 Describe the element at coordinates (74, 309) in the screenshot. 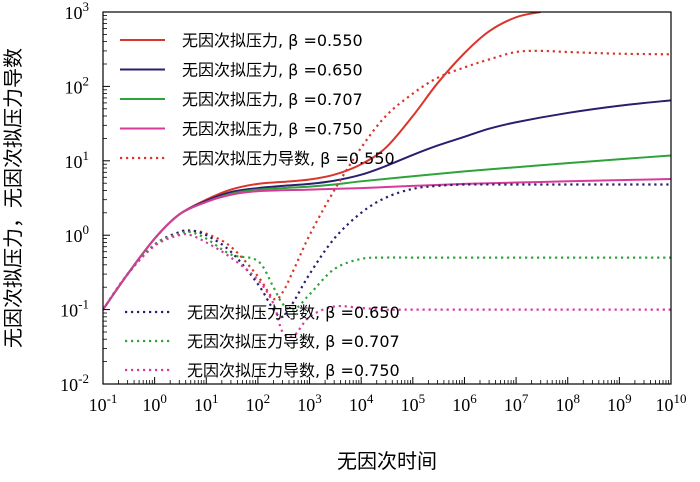

I see `y-tick-label: 10⁻¹` at that location.